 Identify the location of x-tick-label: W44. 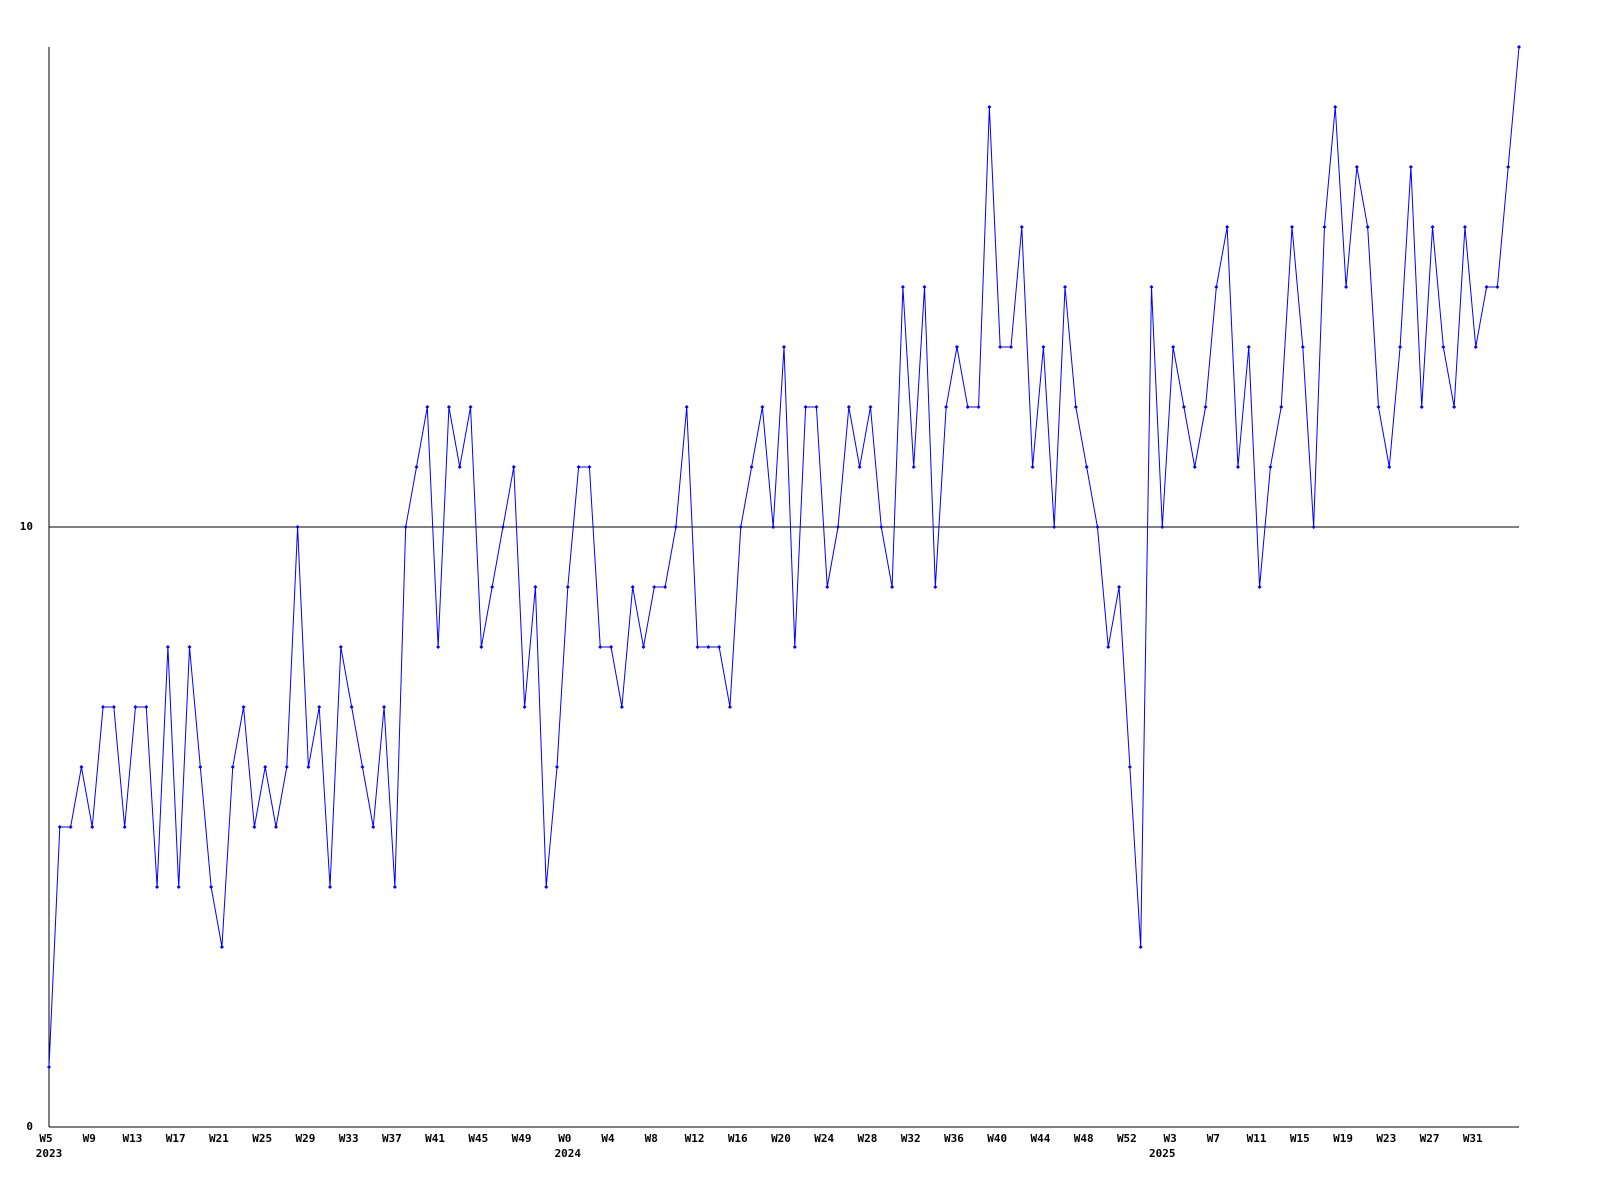
(1040, 1138).